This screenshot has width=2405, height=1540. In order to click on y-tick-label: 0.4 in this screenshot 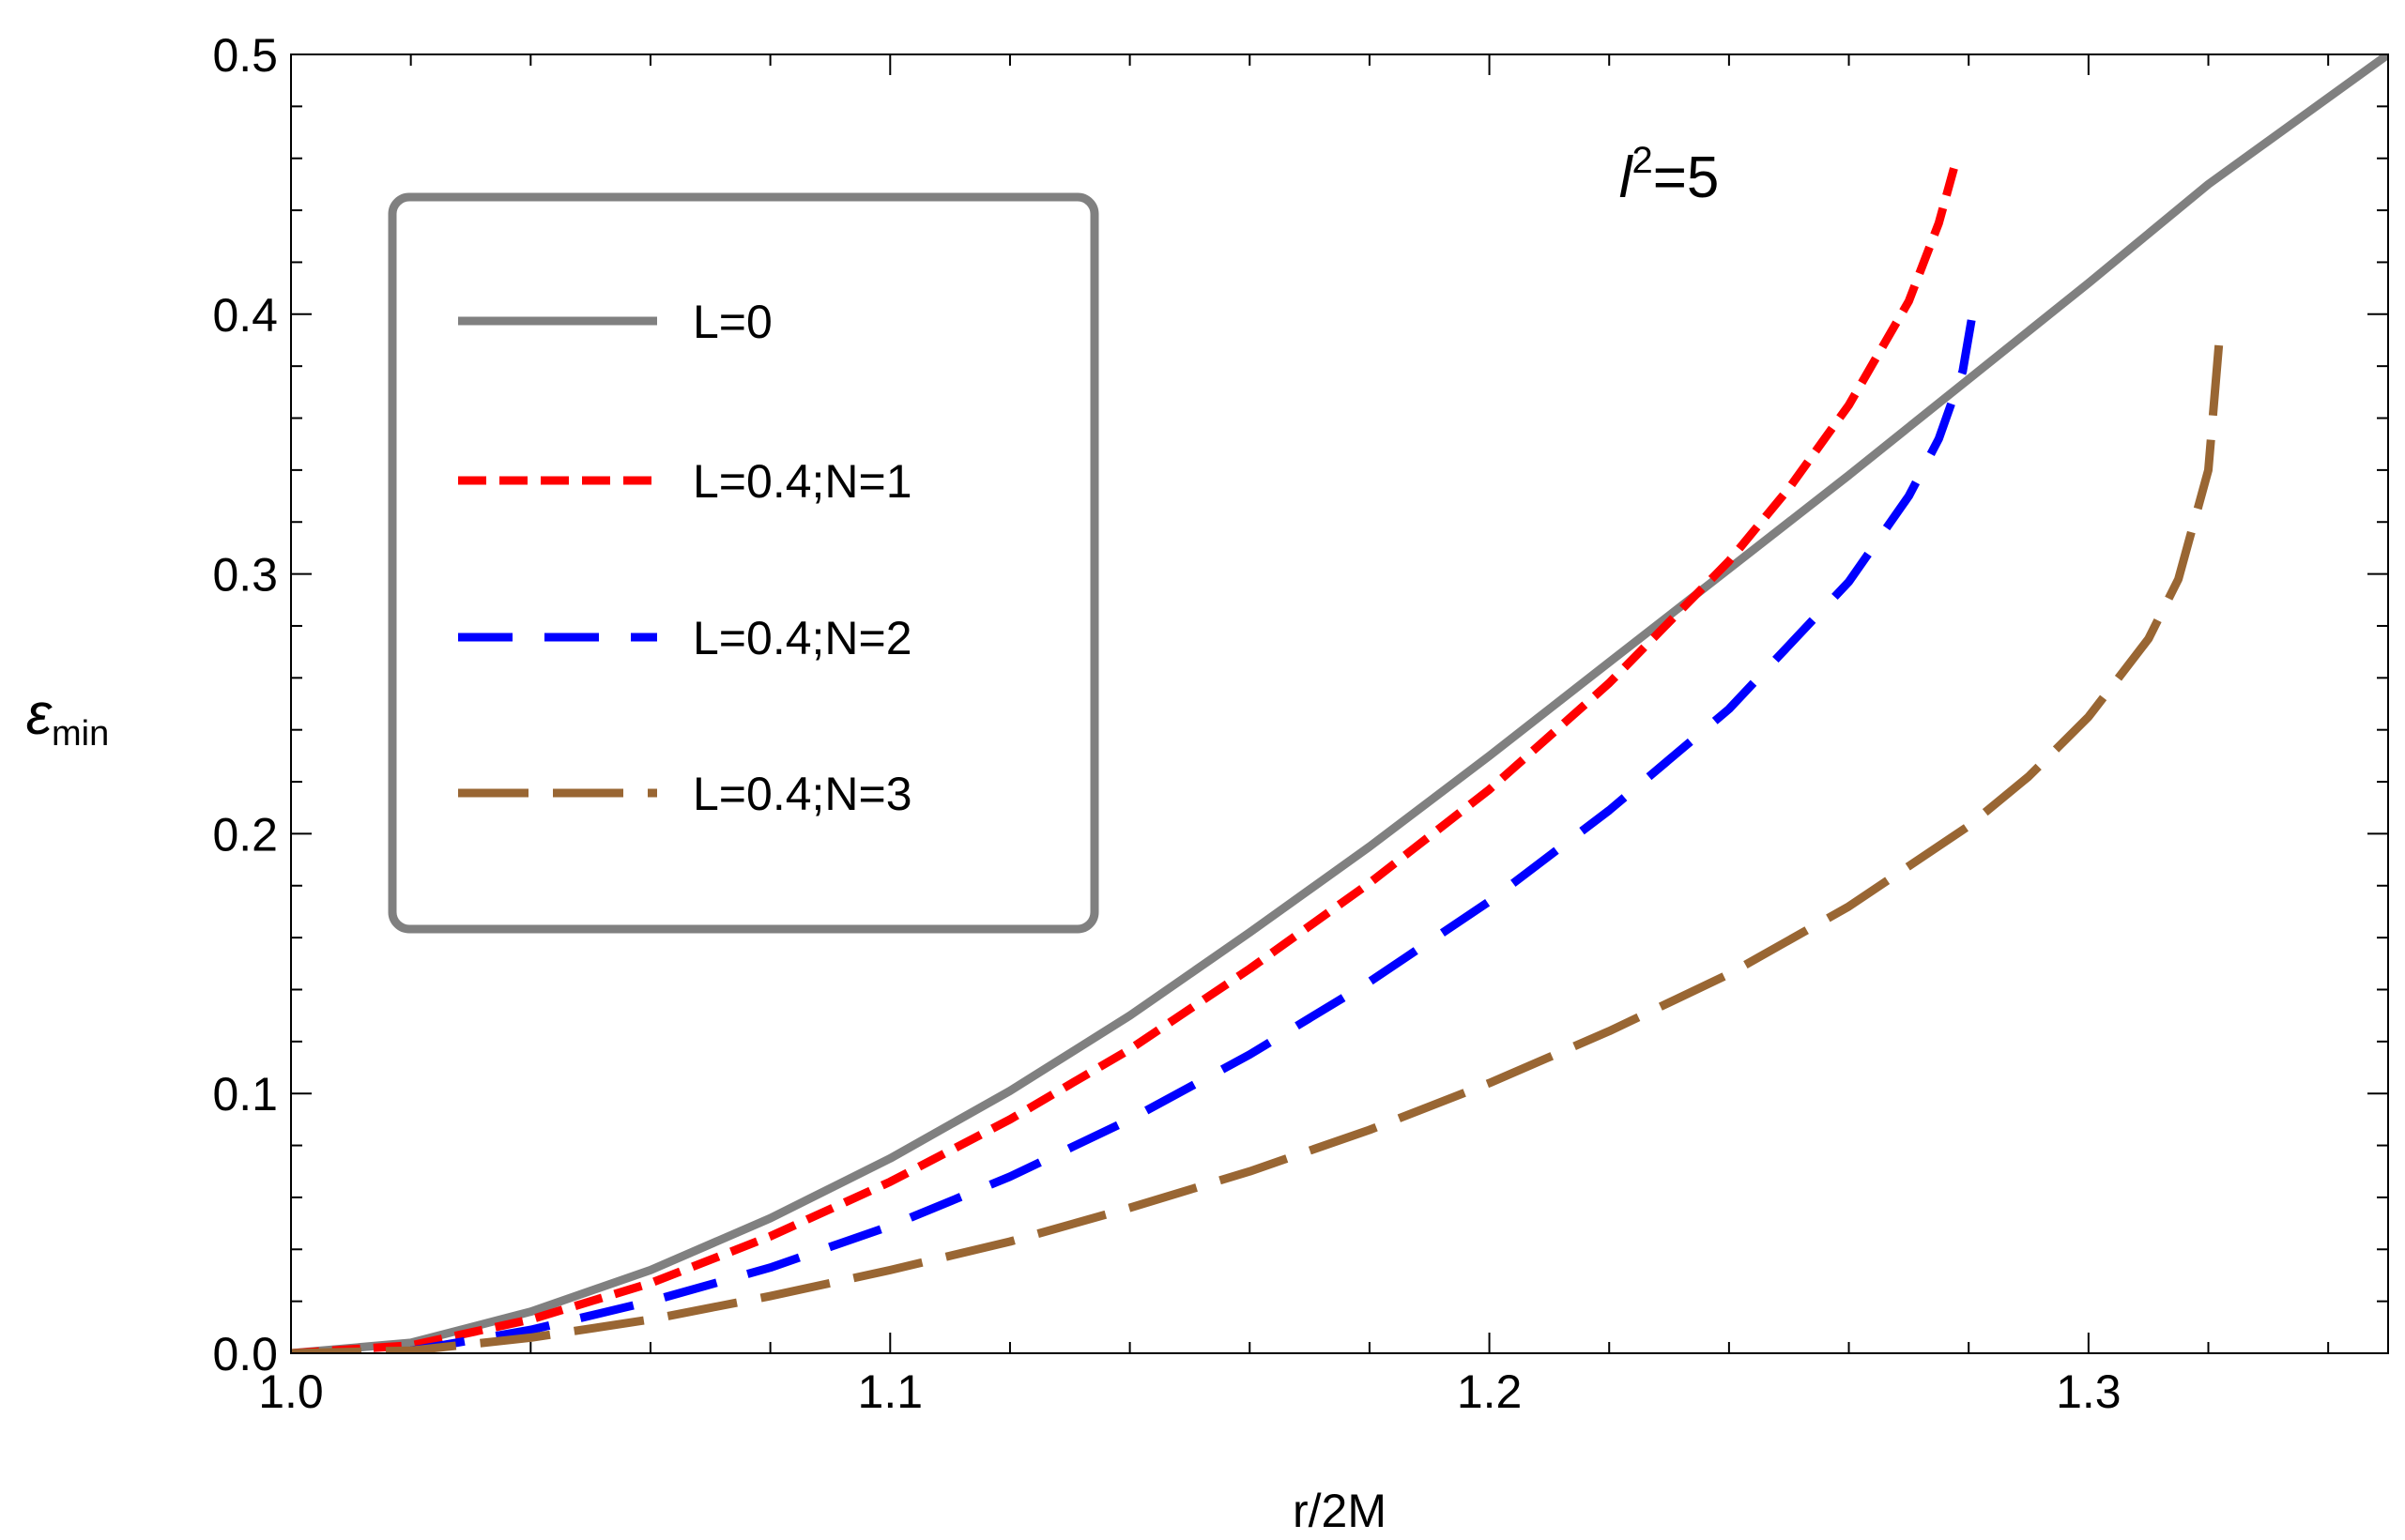, I will do `click(245, 315)`.